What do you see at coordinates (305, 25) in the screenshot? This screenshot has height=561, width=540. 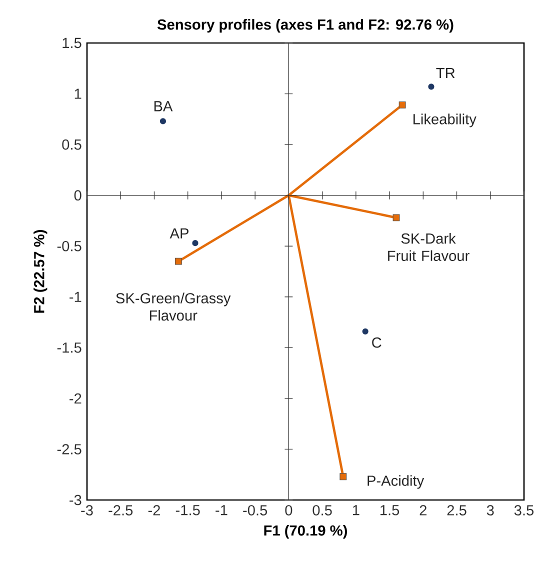 I see `chart-title: Sensory profiles (axes F1 and F2: 92.76 %)` at bounding box center [305, 25].